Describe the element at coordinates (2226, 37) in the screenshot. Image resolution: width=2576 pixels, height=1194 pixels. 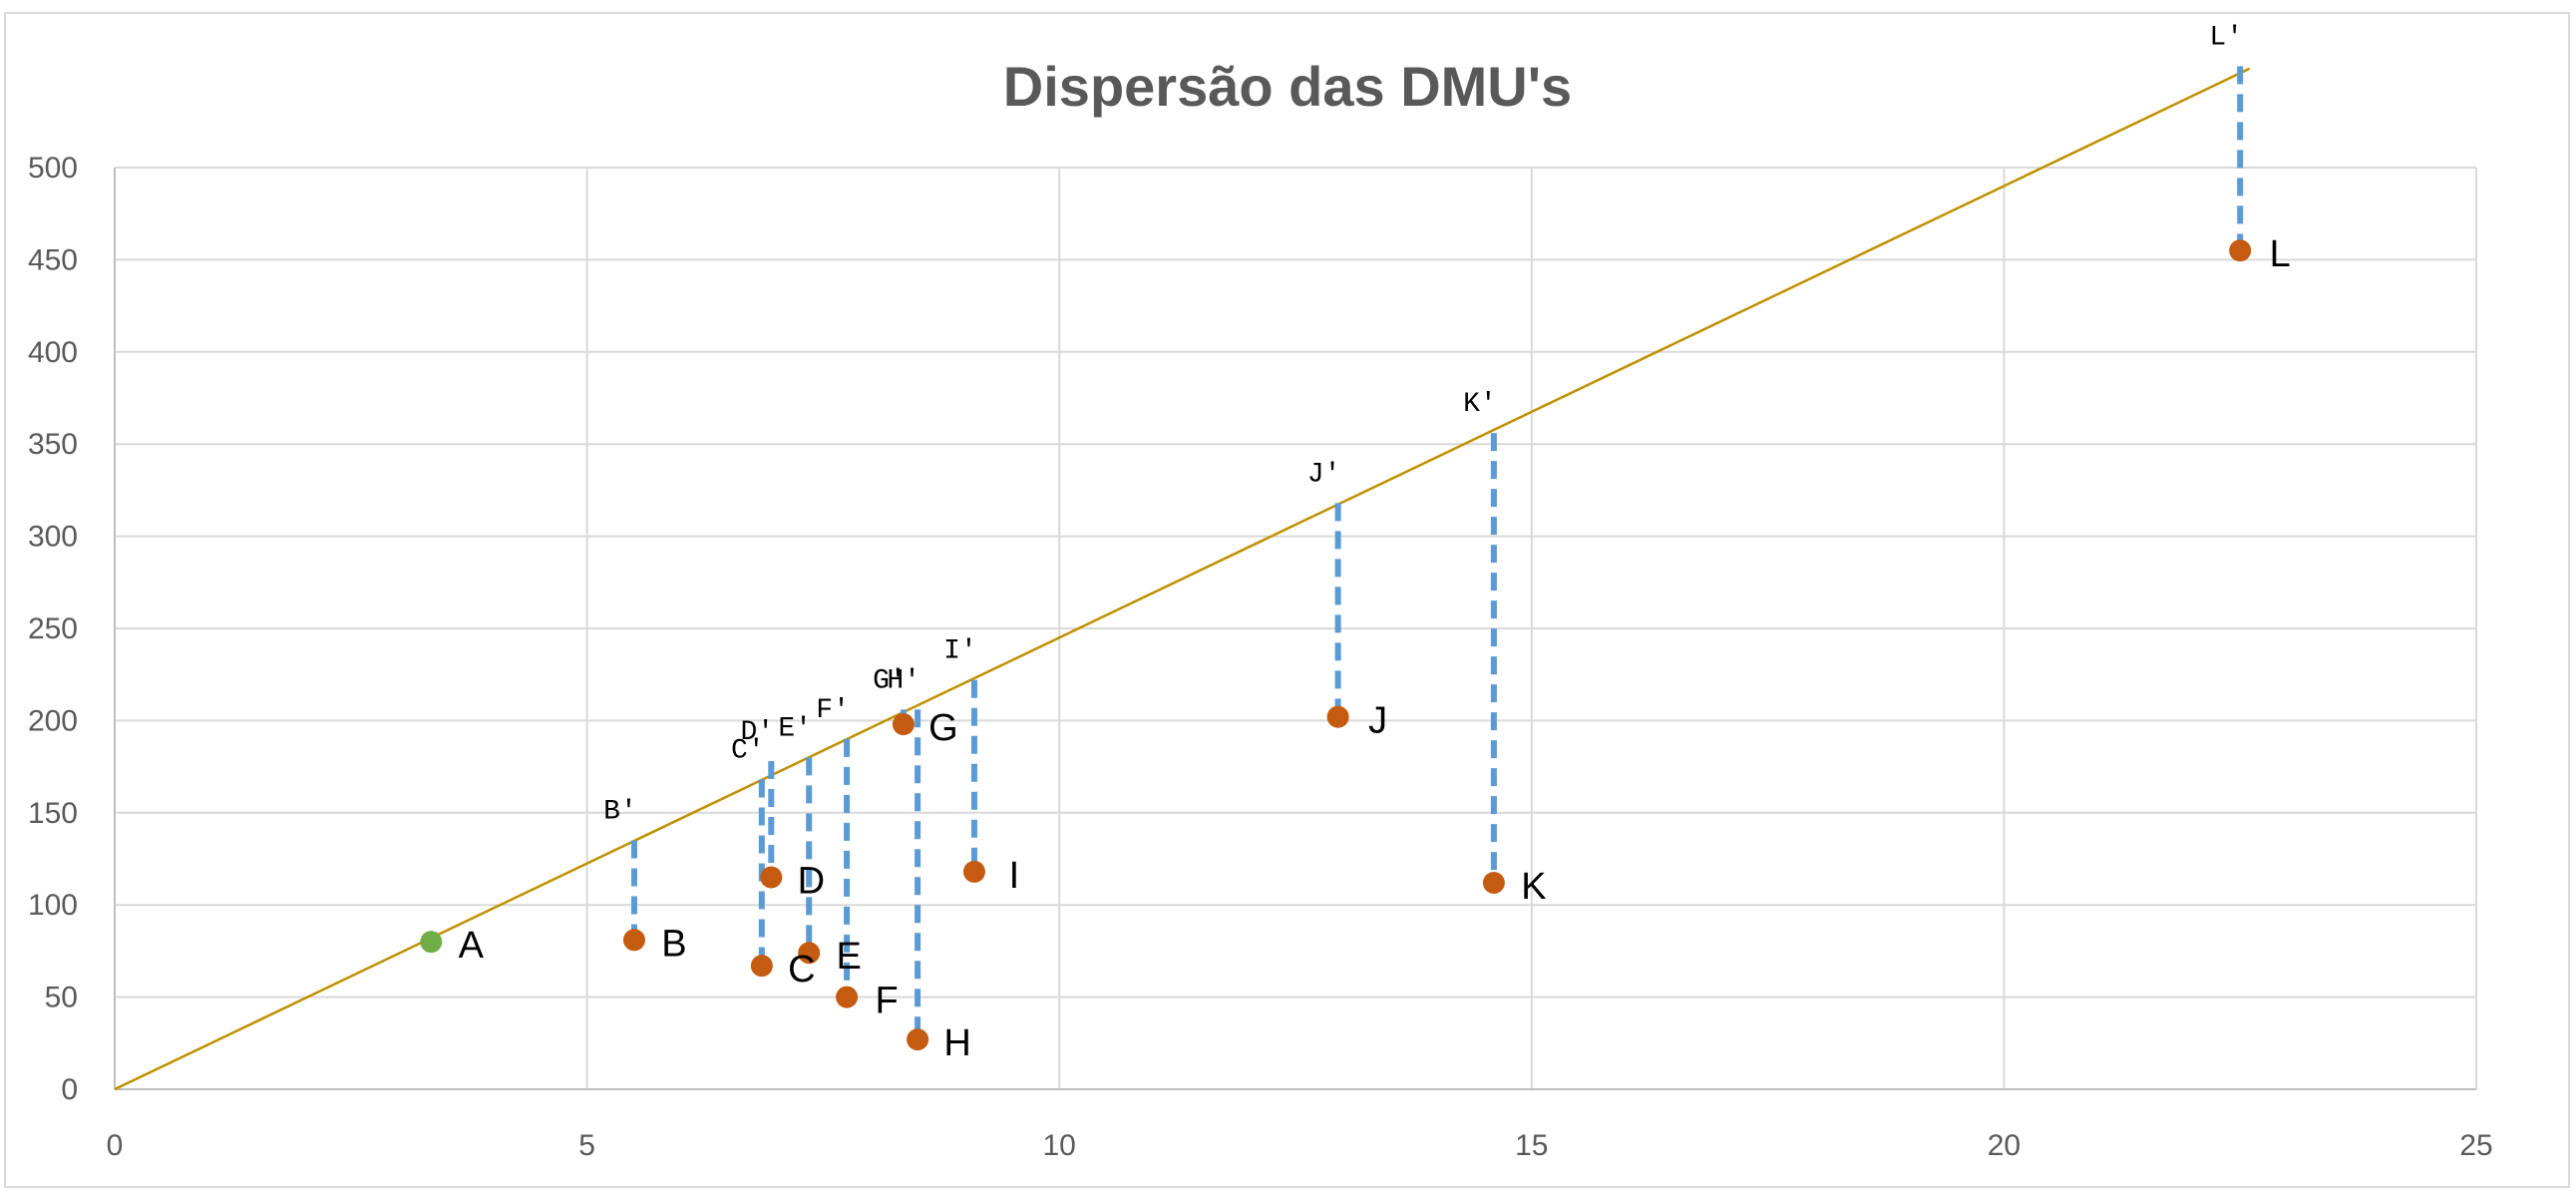
I see `projection-label: L'` at that location.